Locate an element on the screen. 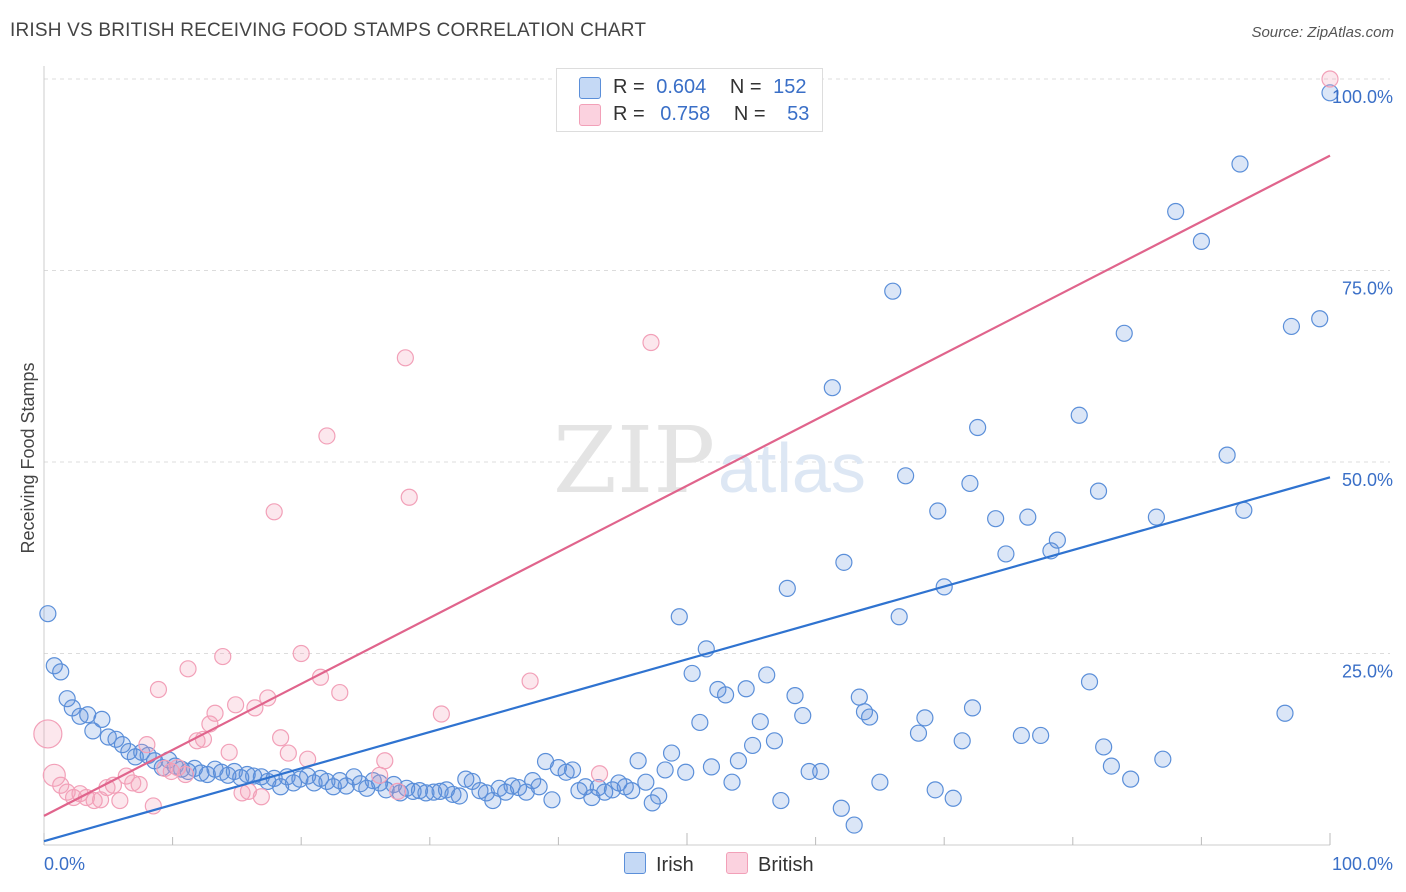  irish-legend-label: Irish is located at coordinates (675, 865).